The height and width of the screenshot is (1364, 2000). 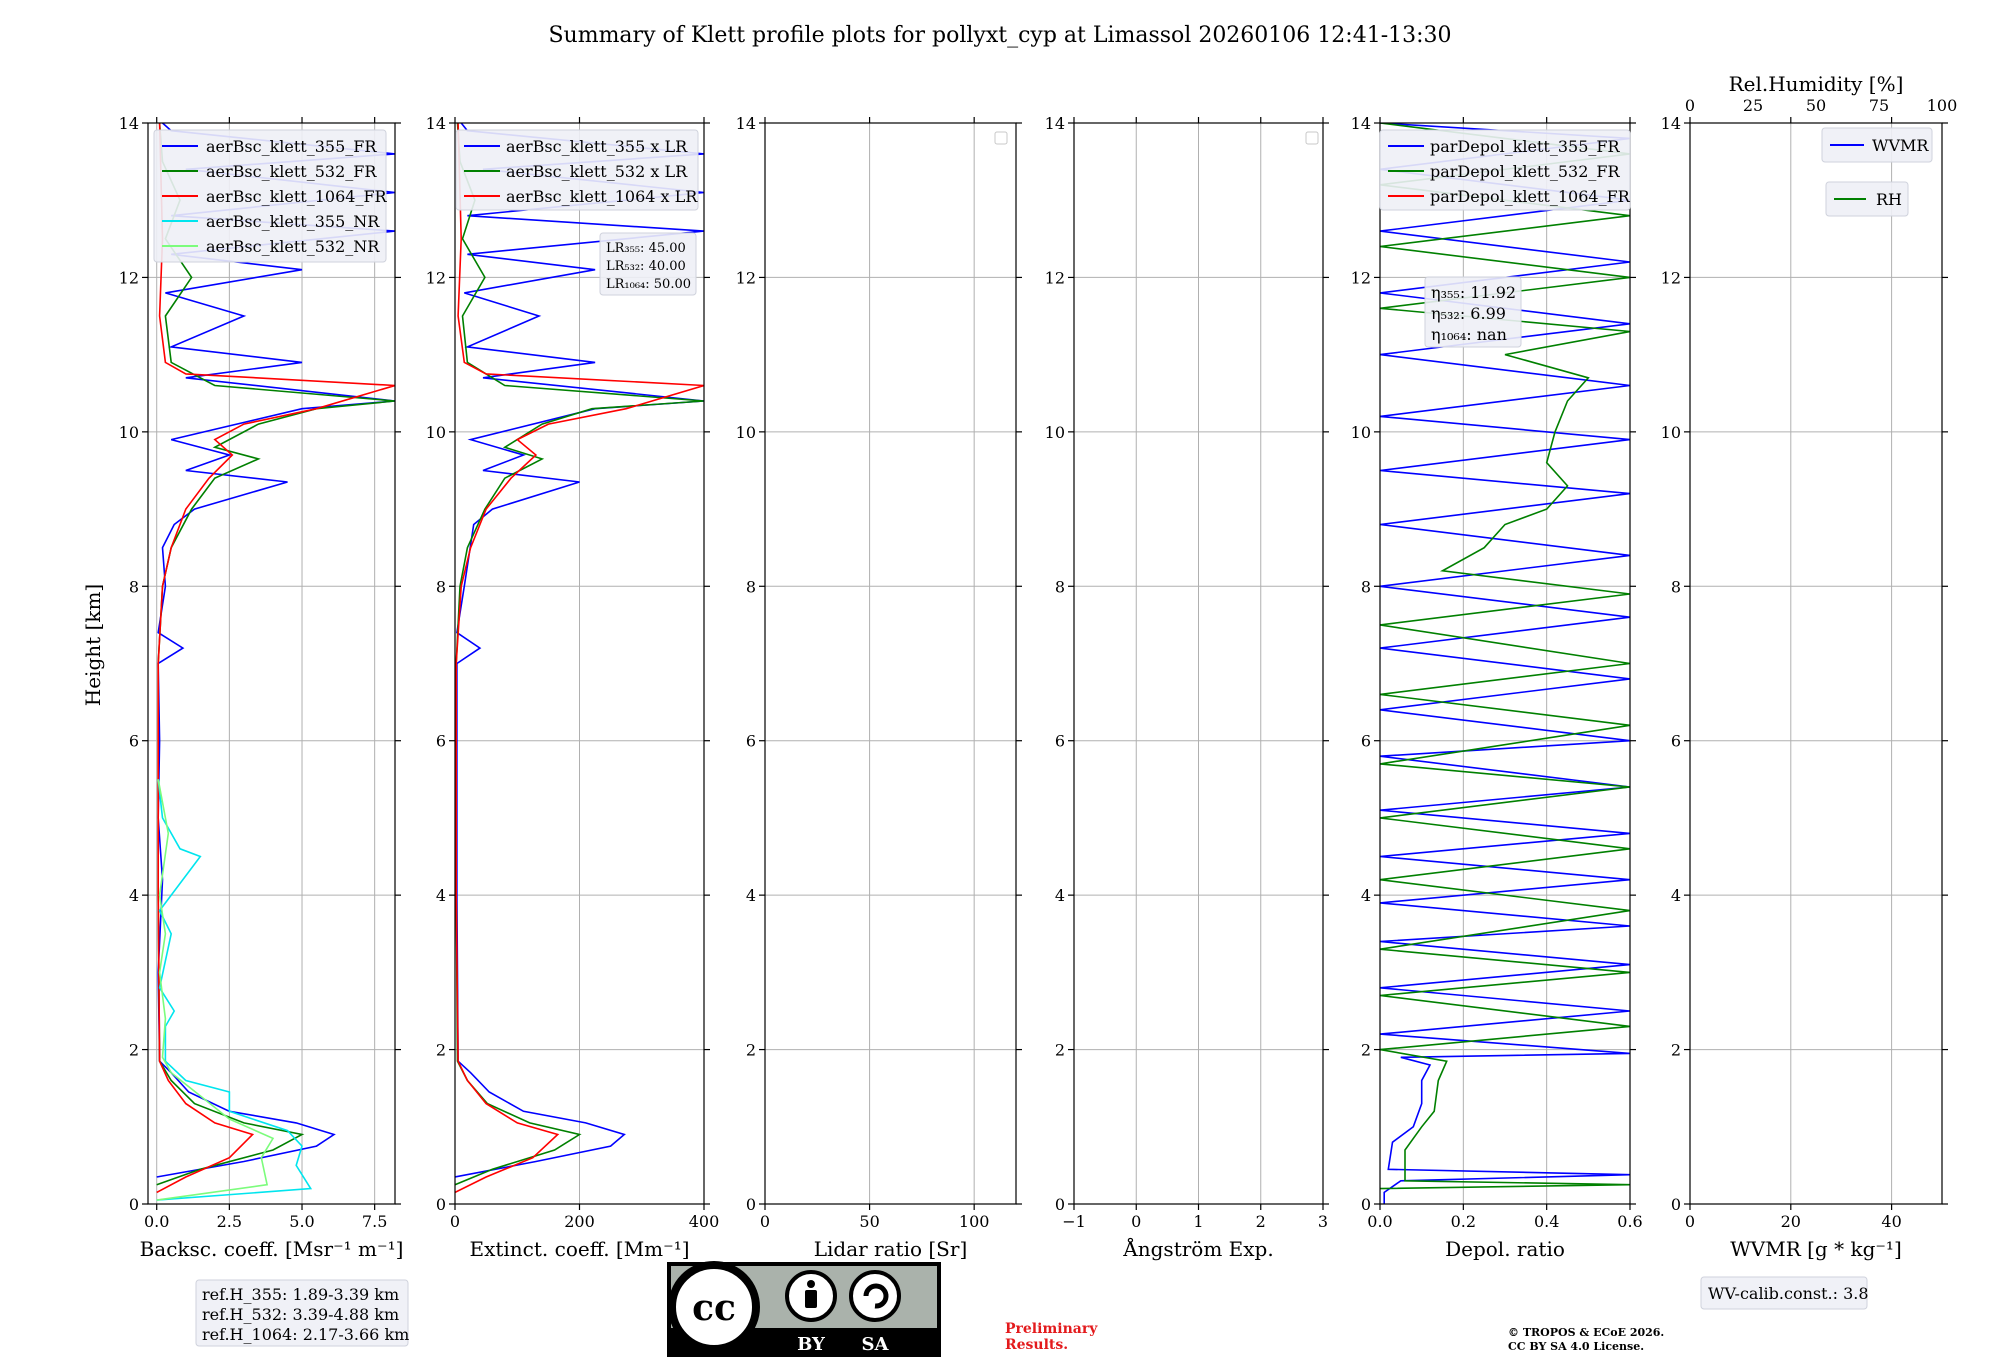 What do you see at coordinates (272, 1249) in the screenshot?
I see `x-axis-label: Backsc. coeff. [Msr⁻¹ m⁻¹]` at bounding box center [272, 1249].